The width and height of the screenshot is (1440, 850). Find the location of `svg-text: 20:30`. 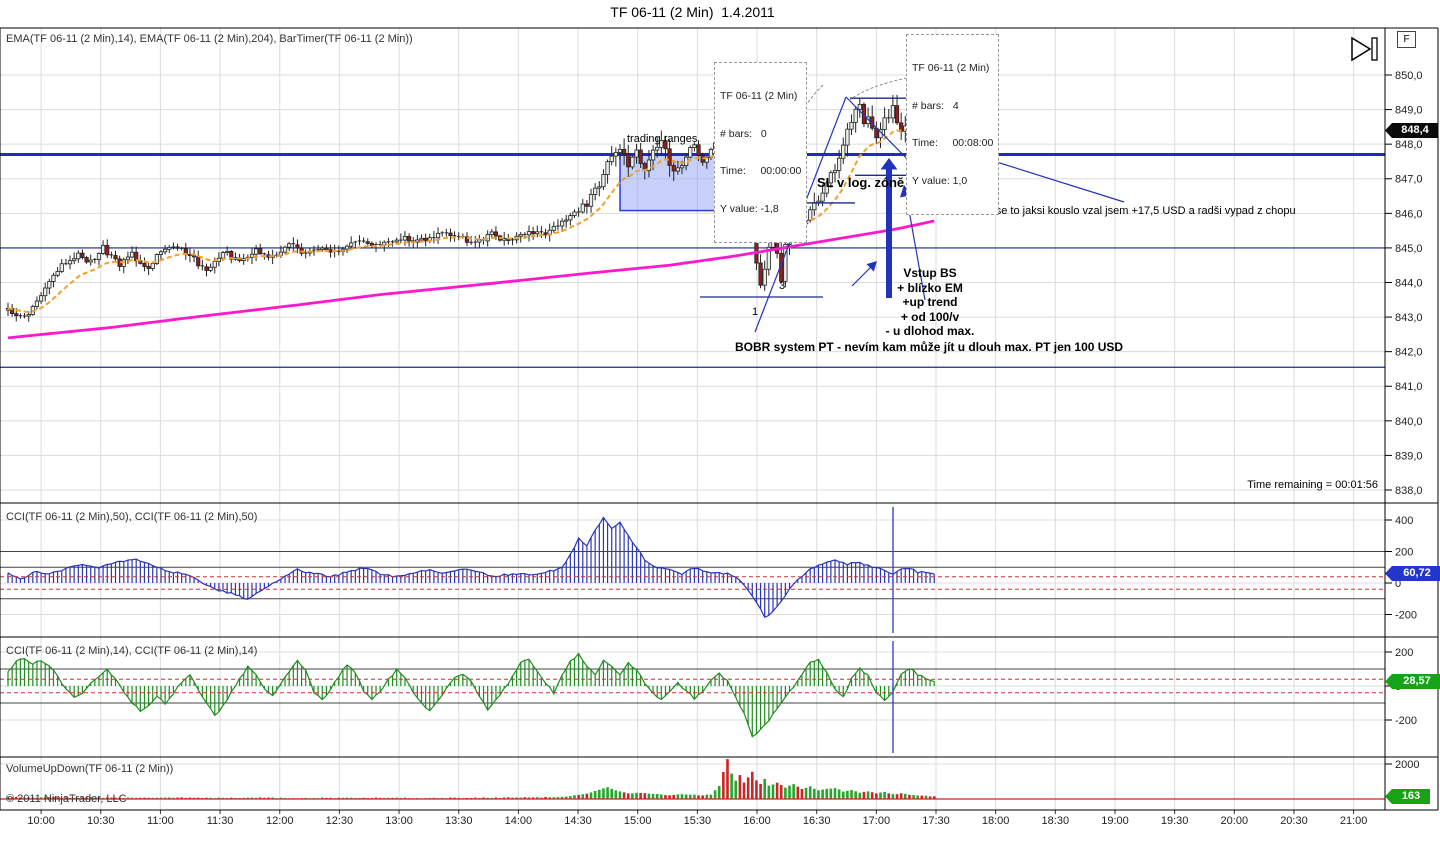

svg-text: 20:30 is located at coordinates (1294, 821).